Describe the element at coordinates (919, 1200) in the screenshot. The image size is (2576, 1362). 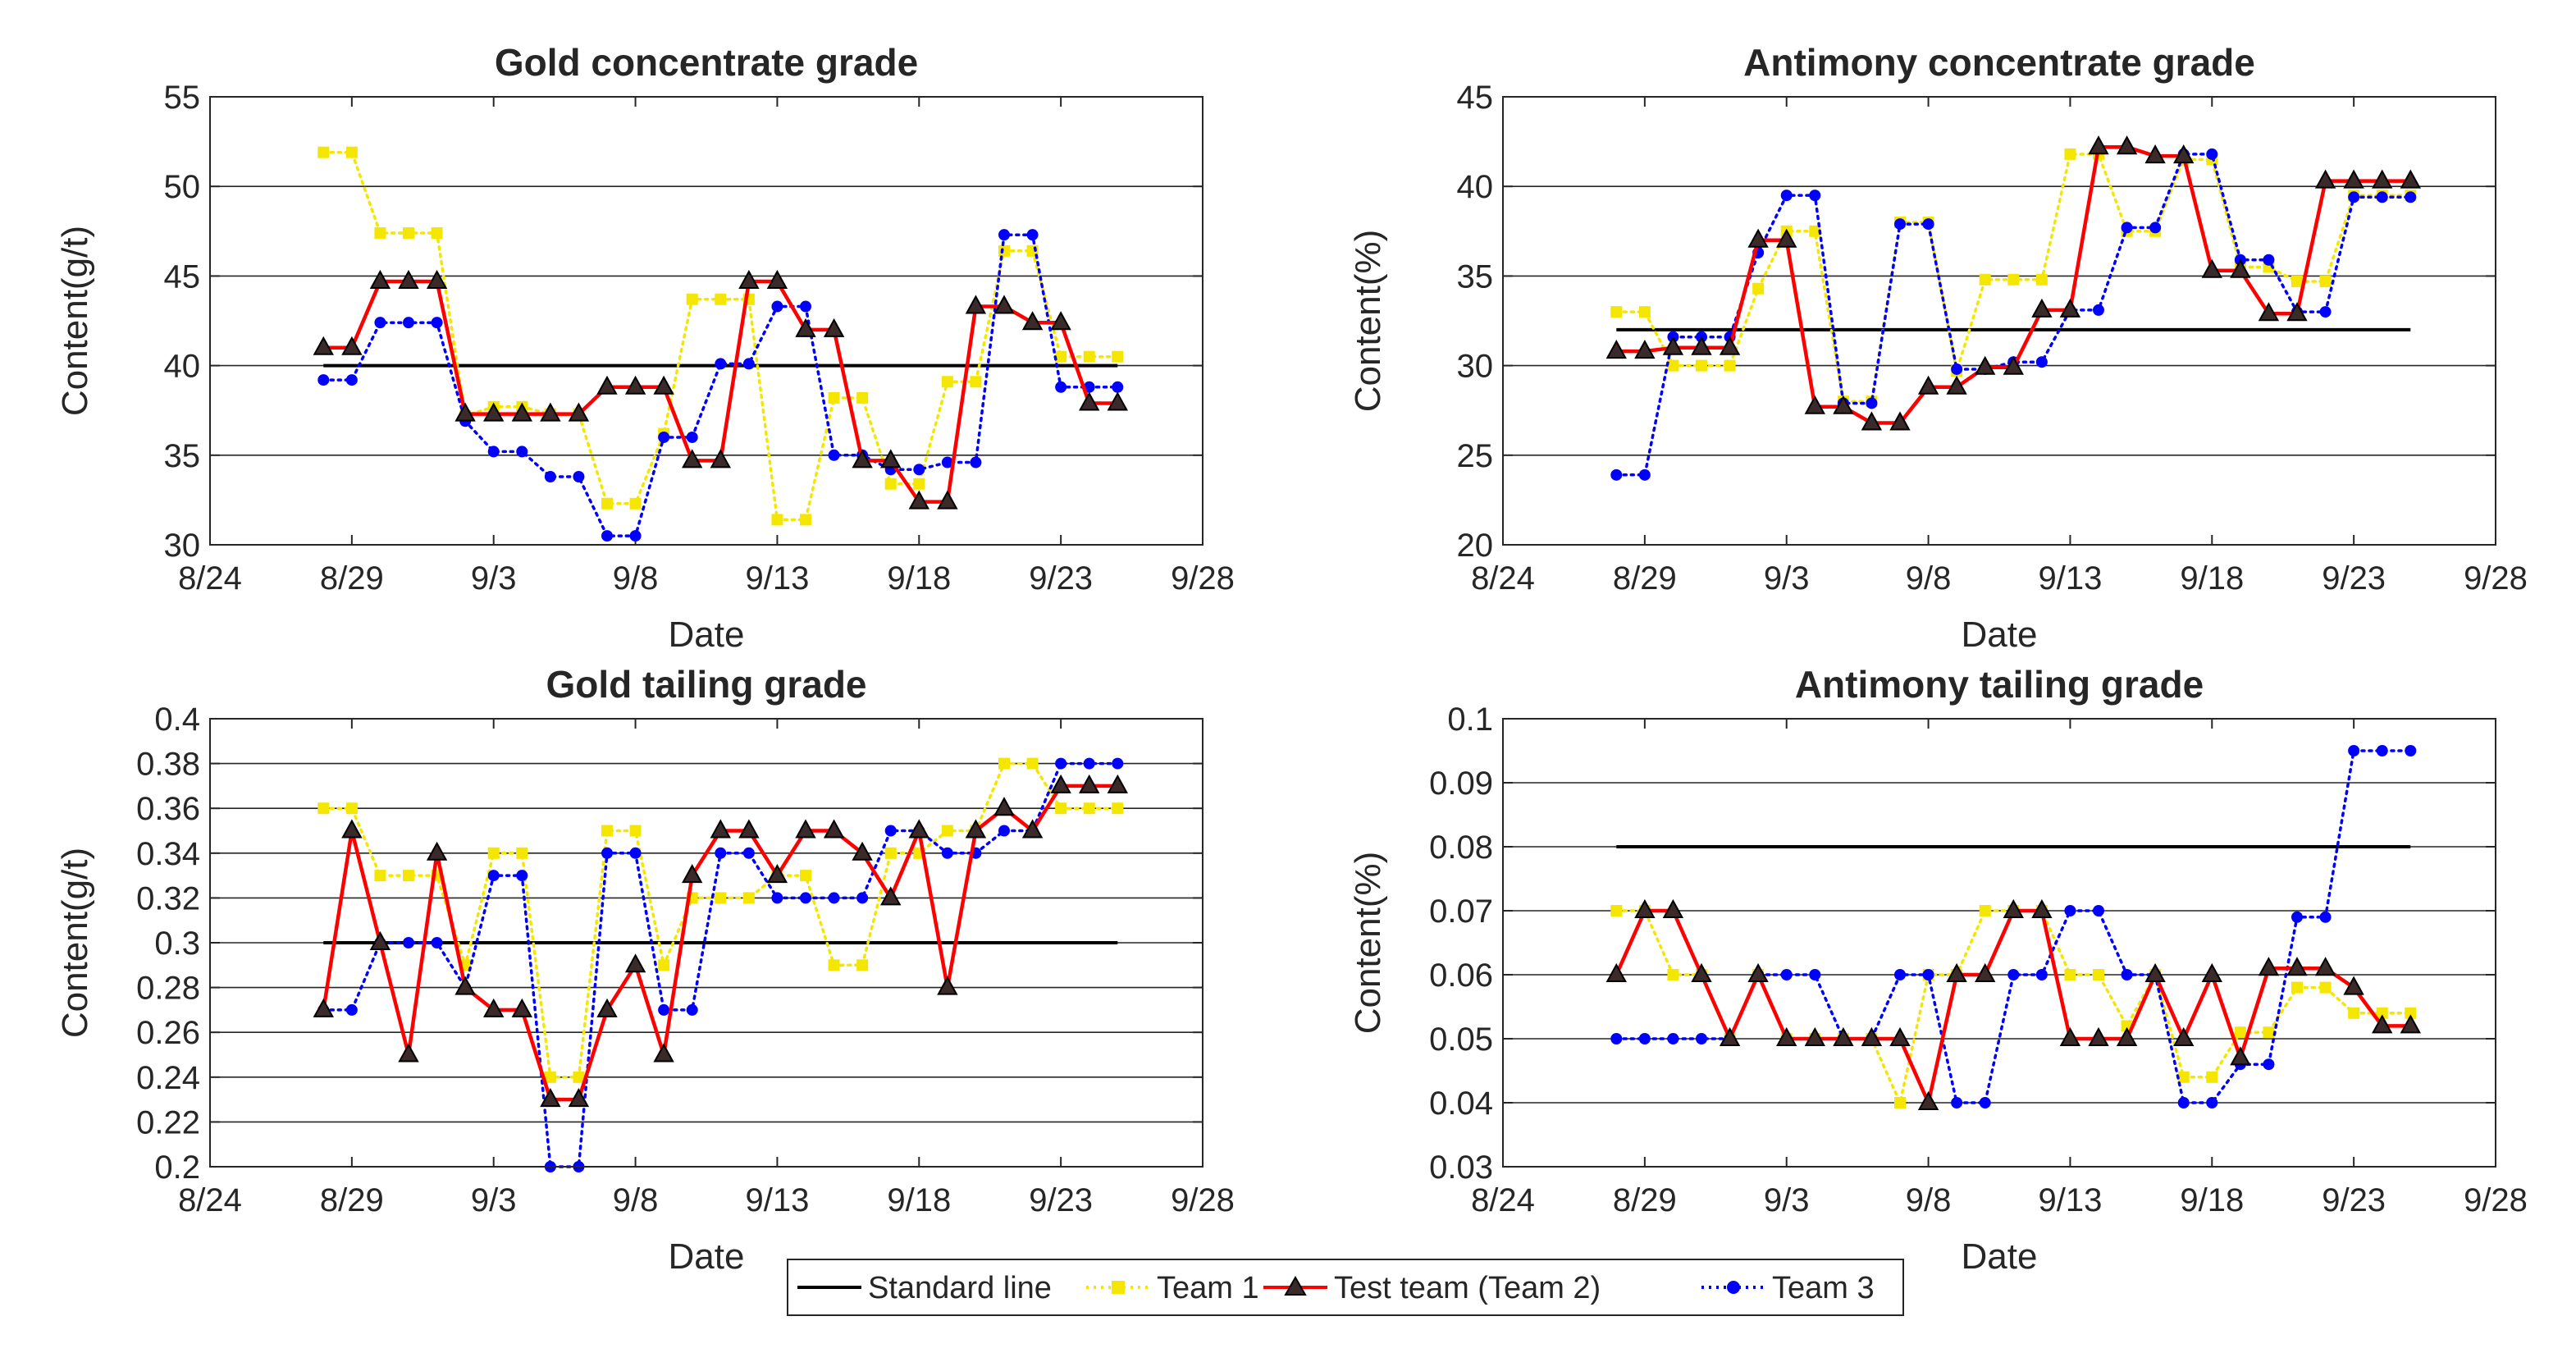
I see `x-tick-label: 9/18` at that location.